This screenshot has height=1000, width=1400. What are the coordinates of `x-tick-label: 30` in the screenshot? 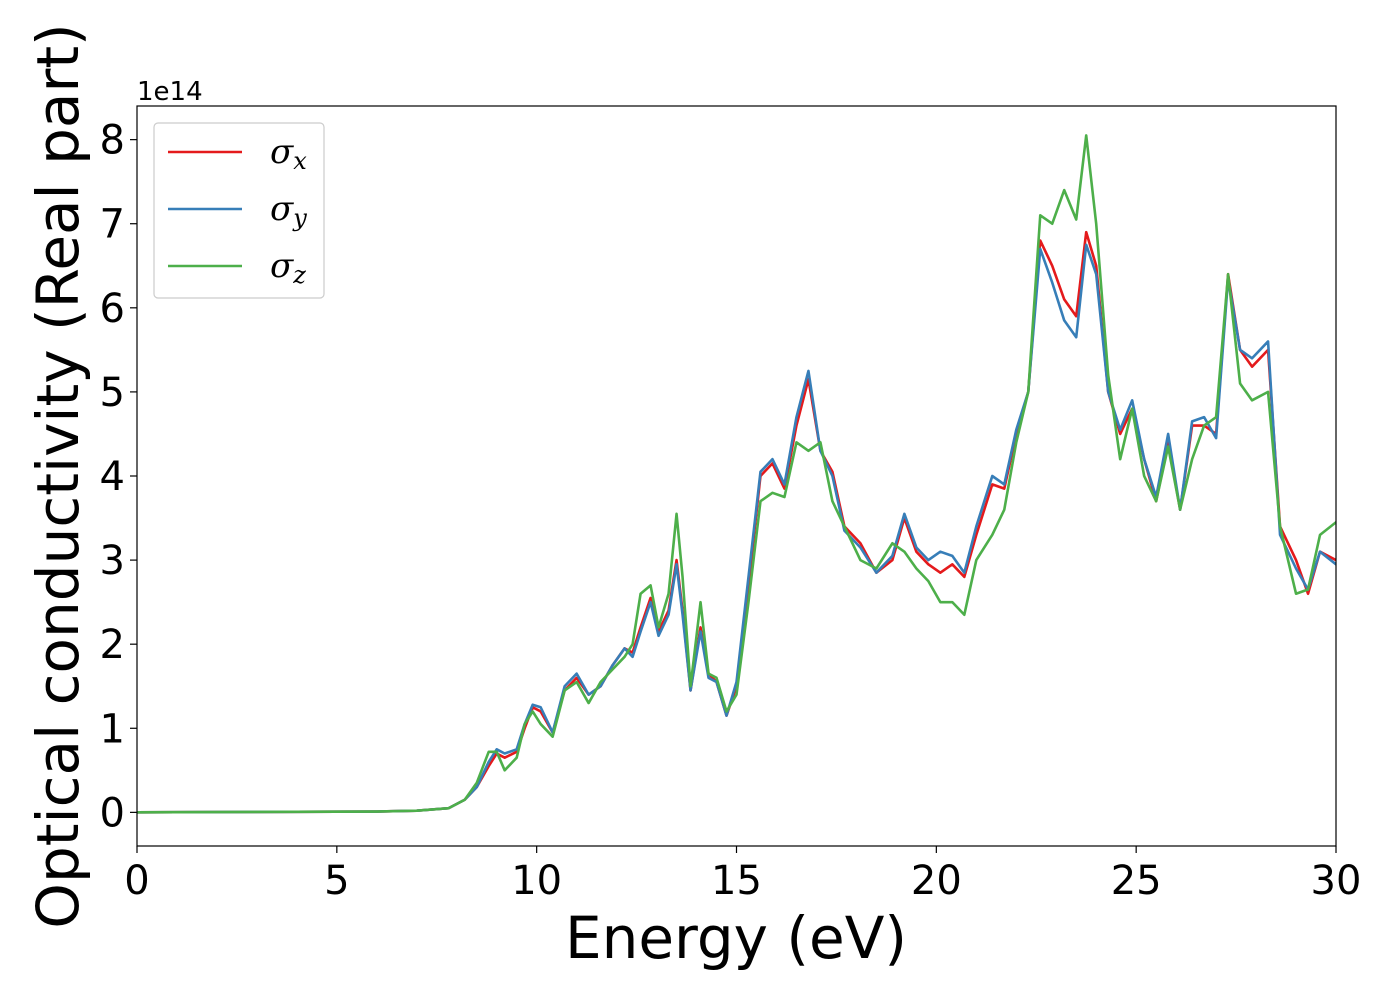 It's located at (1336, 881).